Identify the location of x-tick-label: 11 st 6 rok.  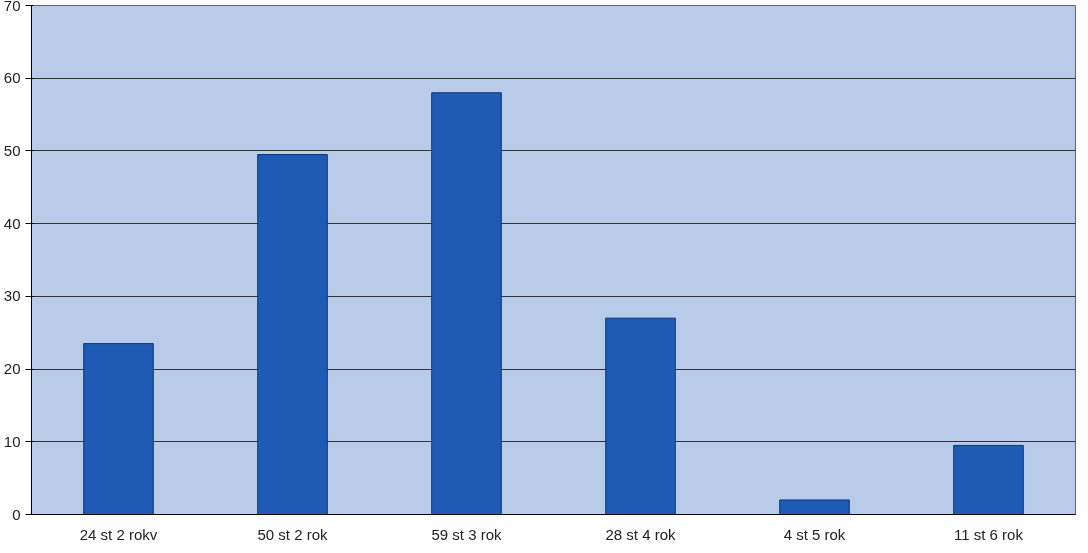
(989, 534).